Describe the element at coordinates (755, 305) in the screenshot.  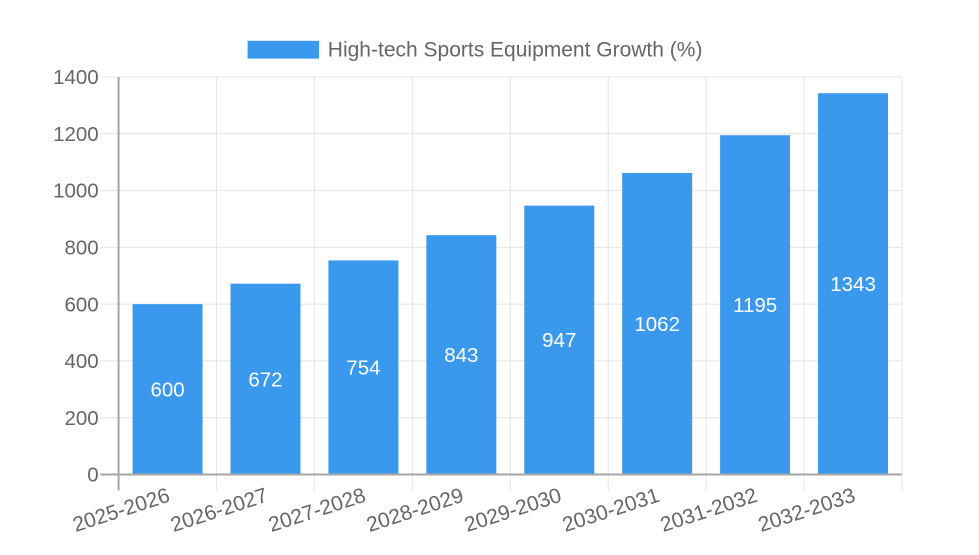
I see `svg-text: 1195` at that location.